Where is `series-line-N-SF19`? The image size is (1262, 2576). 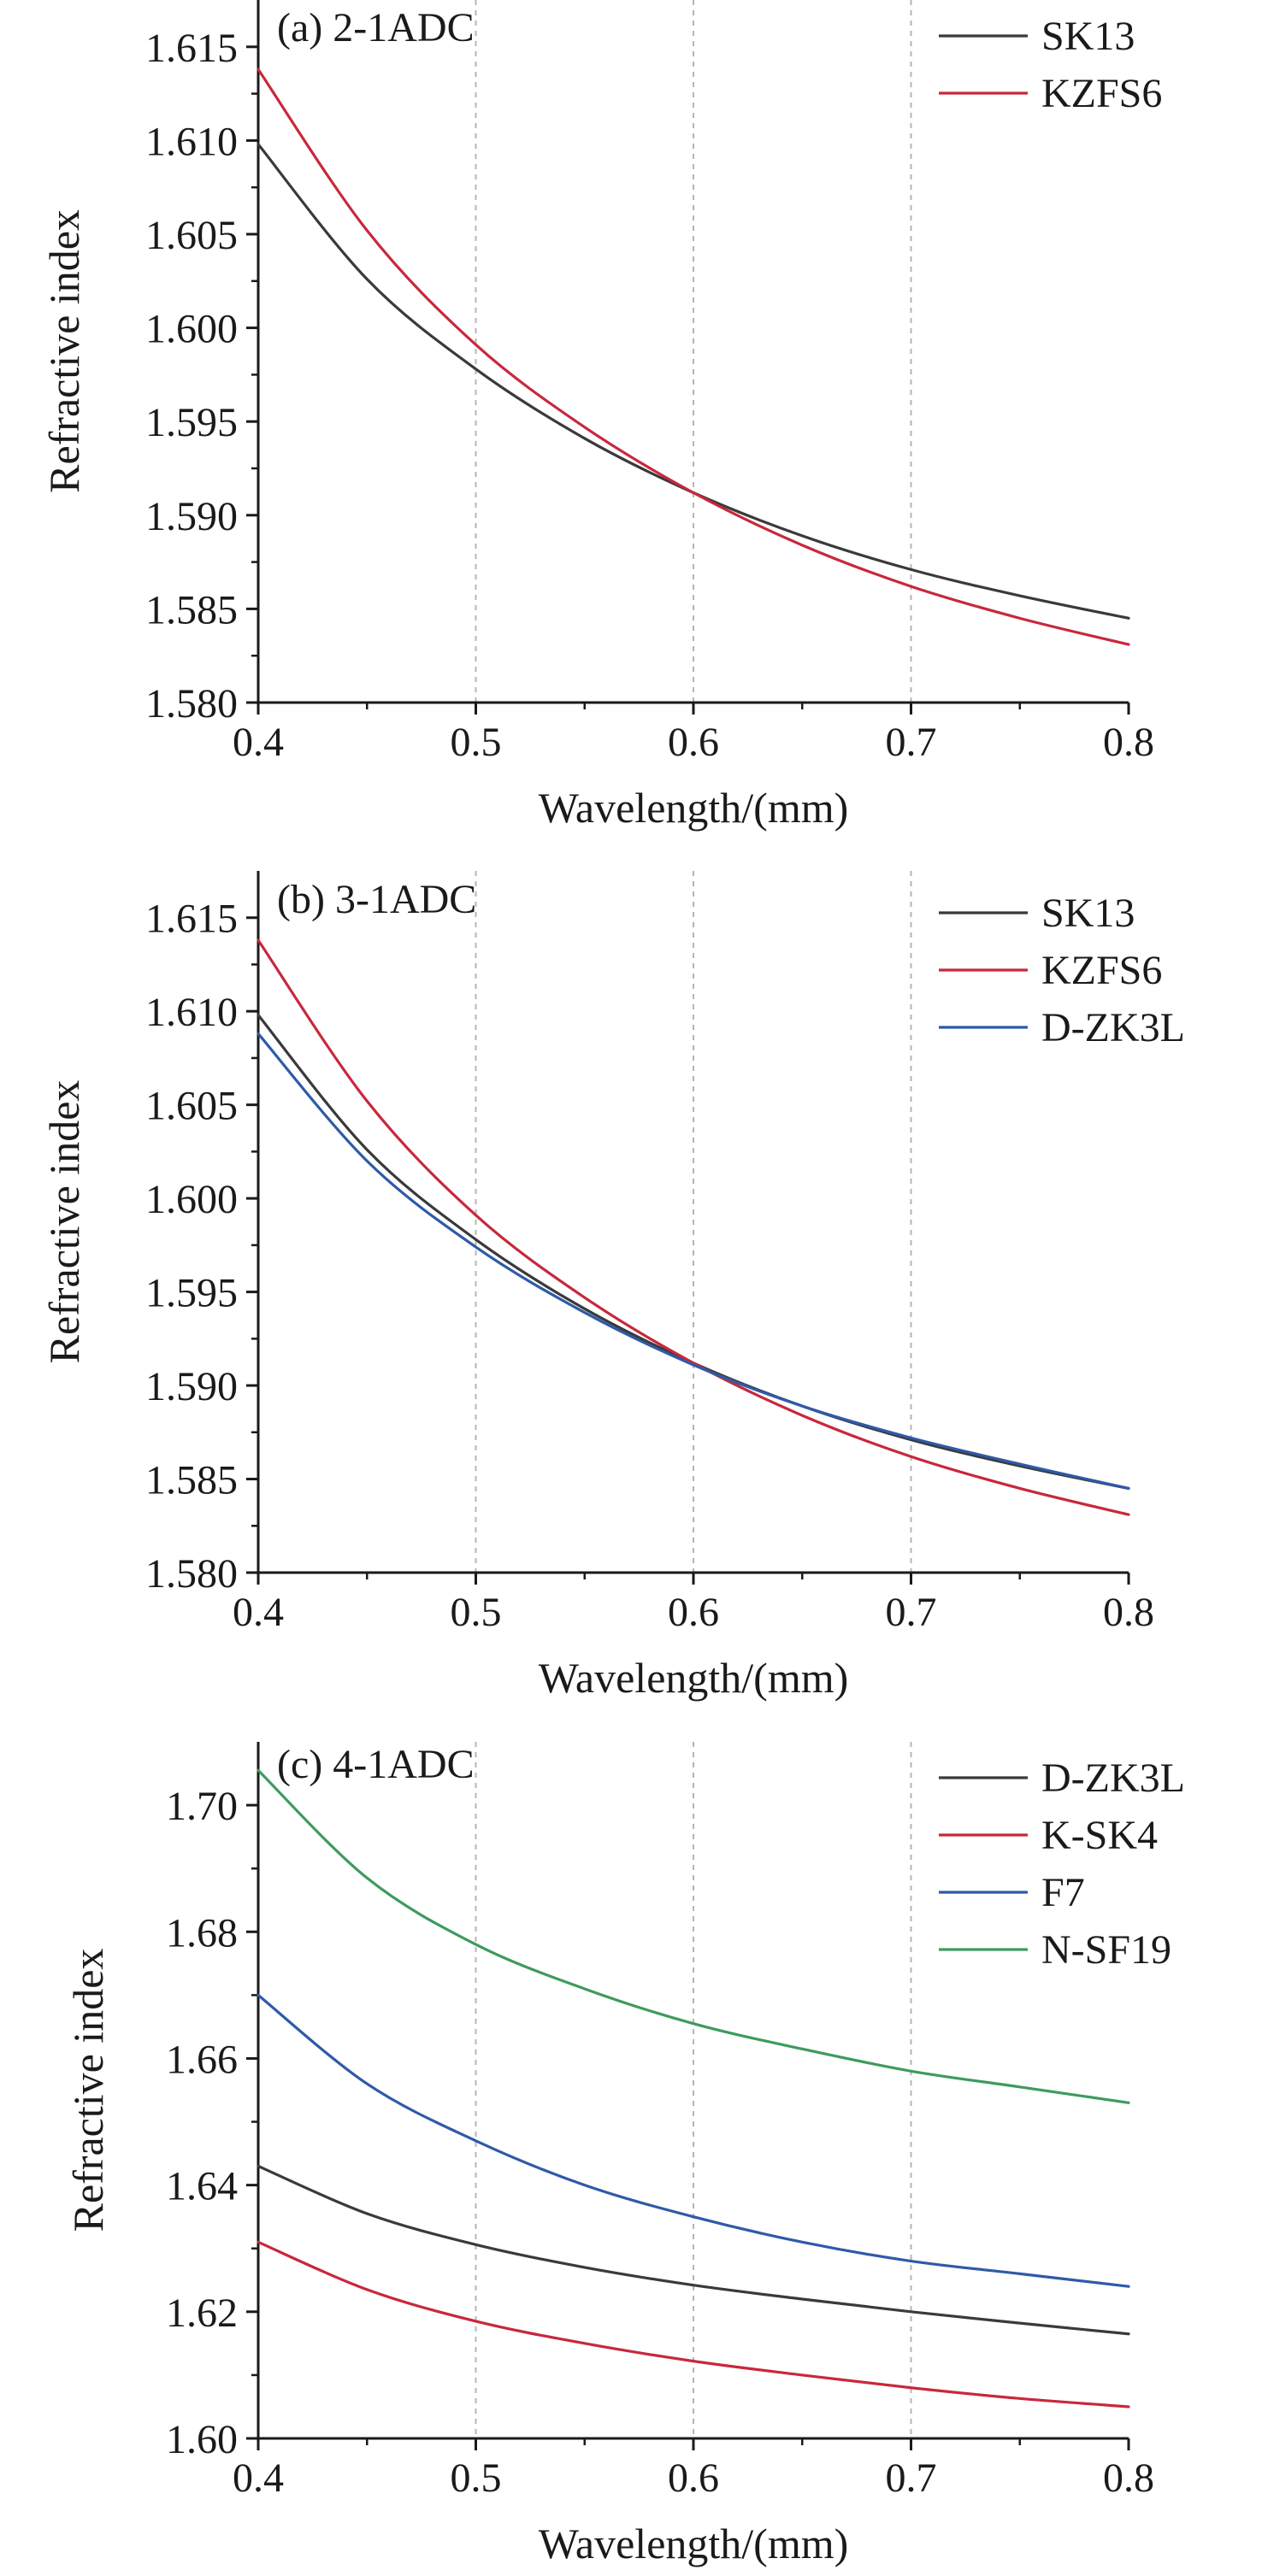 series-line-N-SF19 is located at coordinates (694, 1936).